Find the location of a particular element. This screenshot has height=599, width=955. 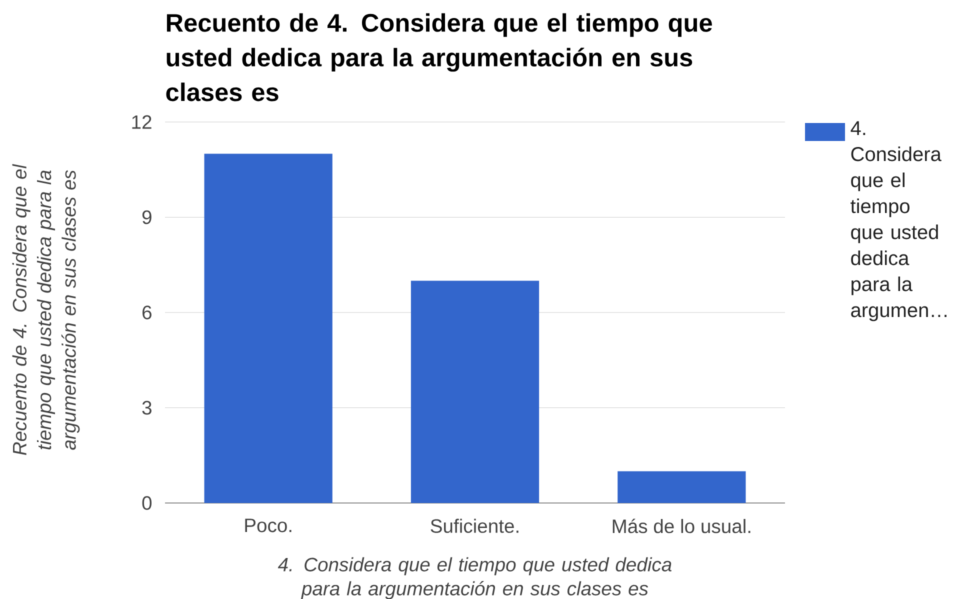

x-axis-title: 4. Considera que el tiempo que usted dedica para la argumentación en sus clases es is located at coordinates (475, 578).